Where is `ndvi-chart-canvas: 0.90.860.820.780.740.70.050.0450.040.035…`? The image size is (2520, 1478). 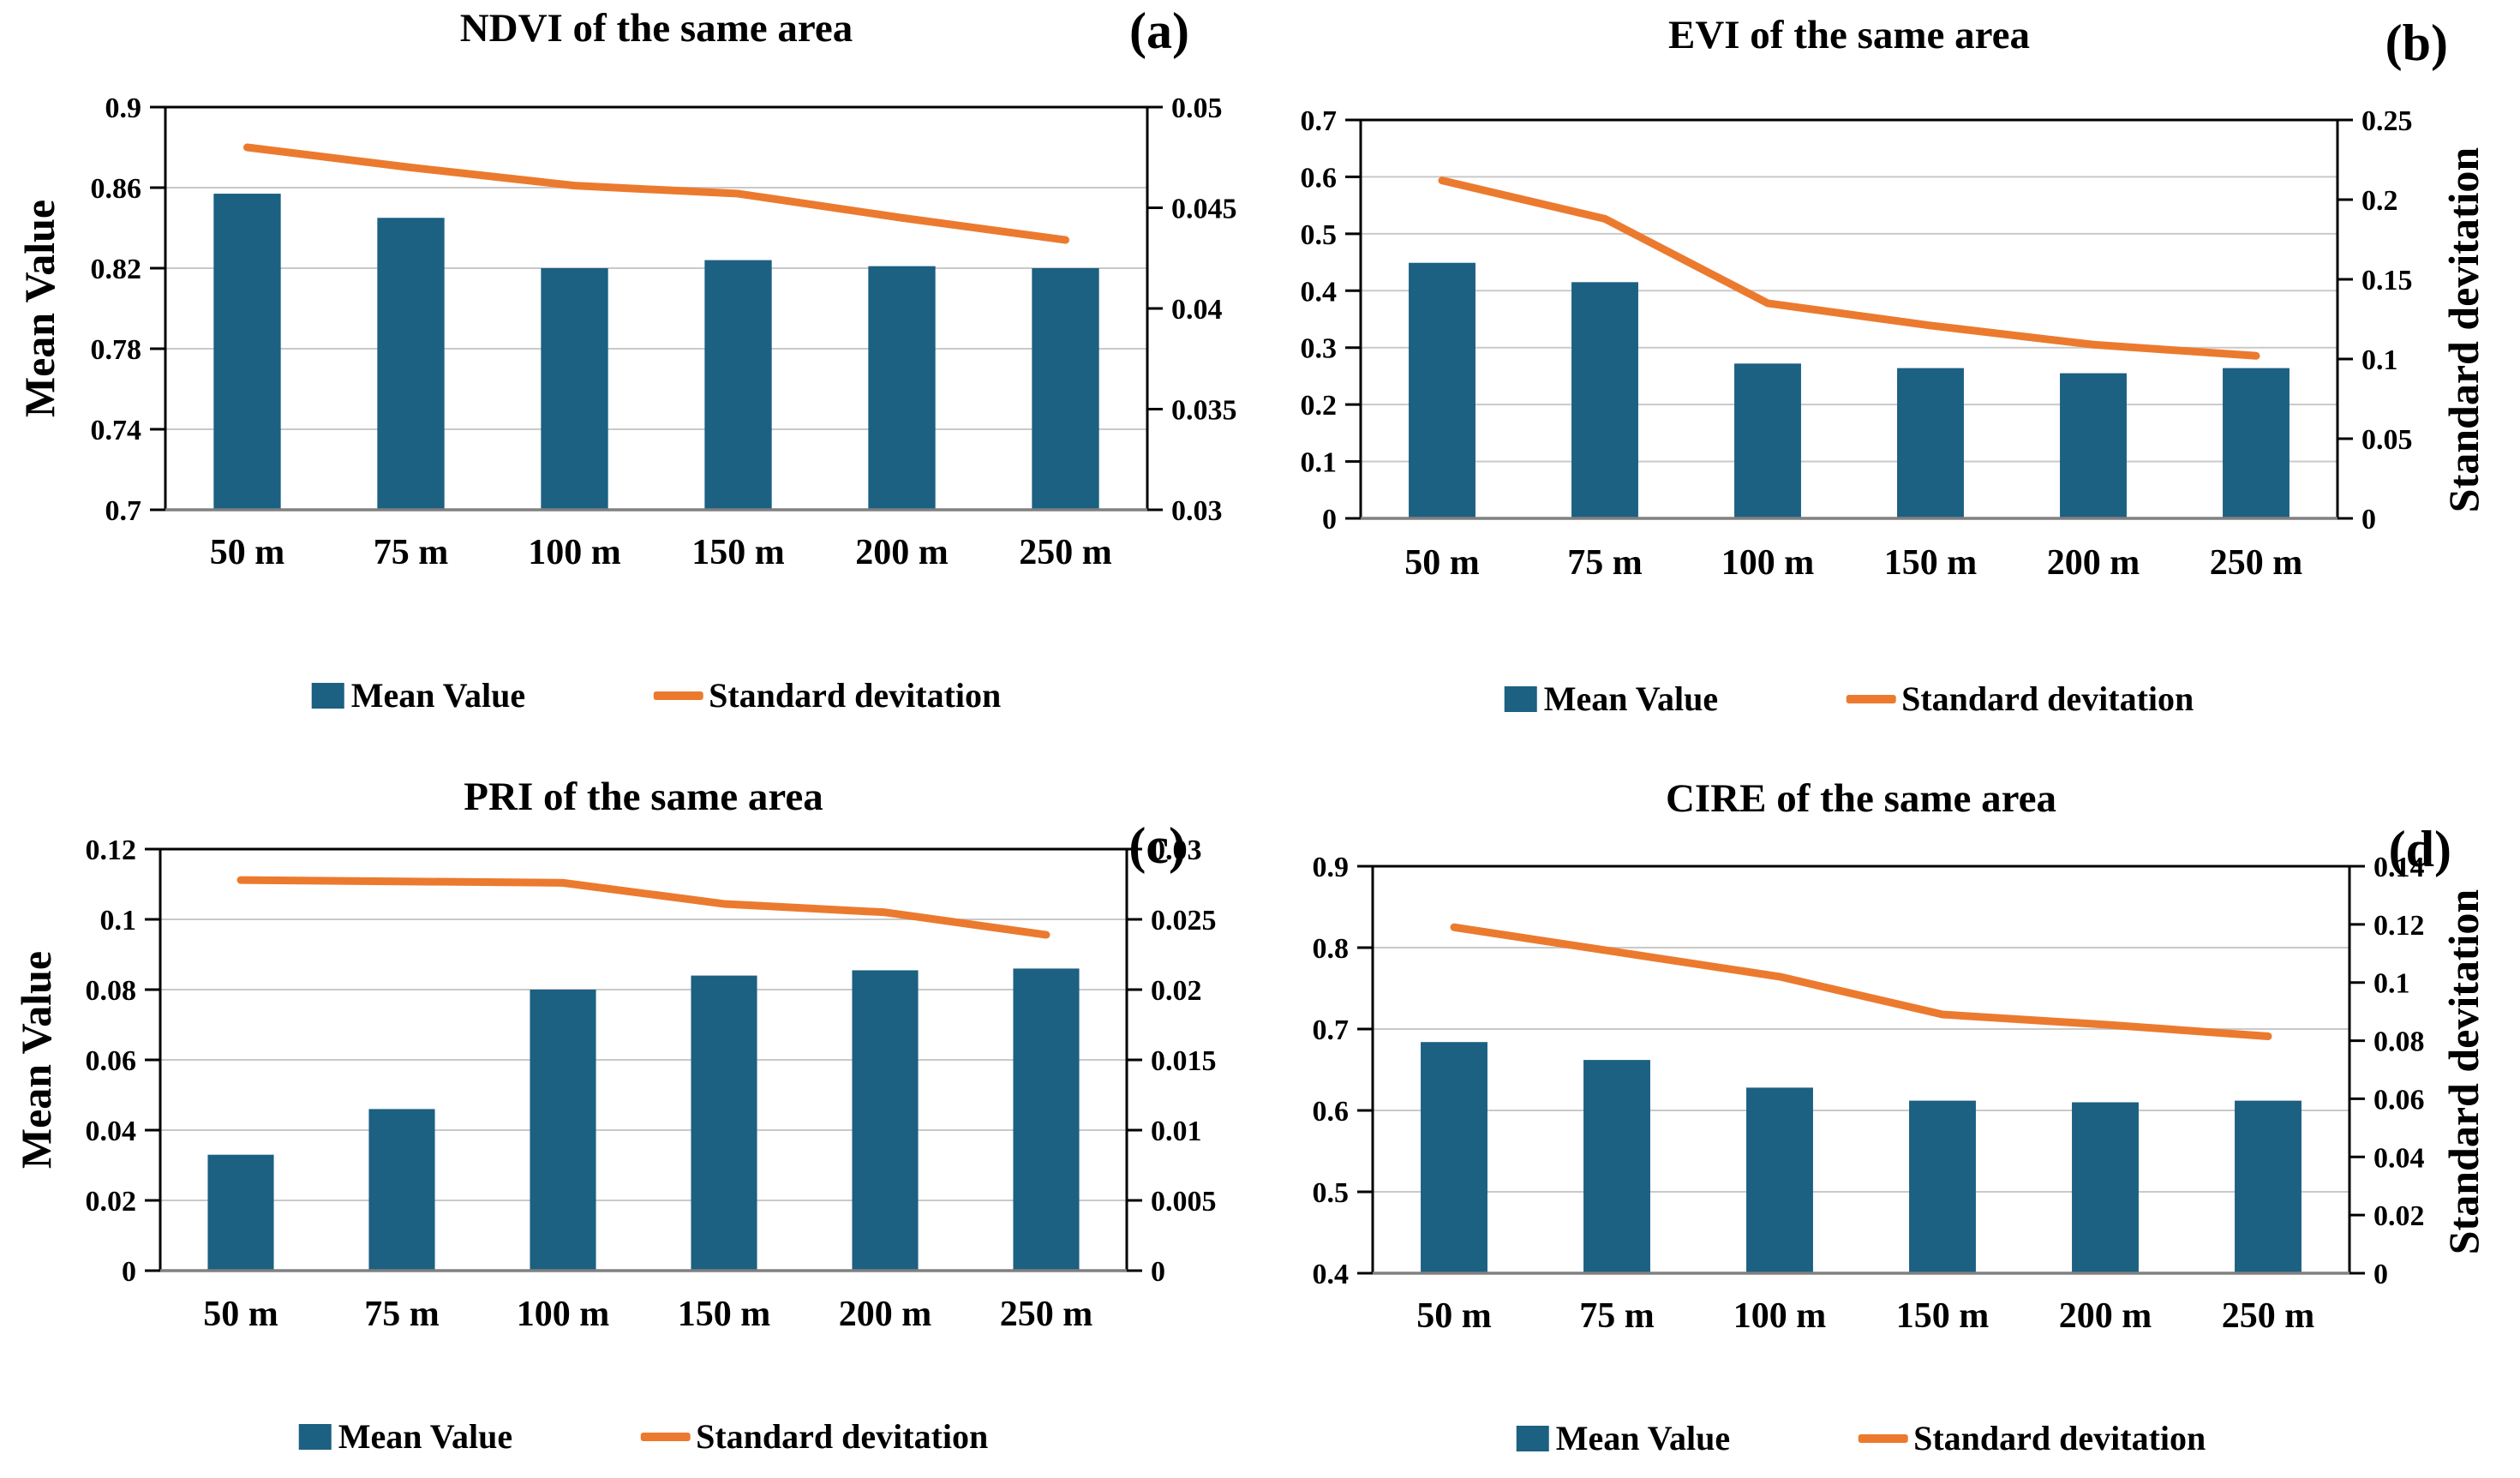 ndvi-chart-canvas: 0.90.860.820.780.740.70.050.0450.040.035… is located at coordinates (664, 333).